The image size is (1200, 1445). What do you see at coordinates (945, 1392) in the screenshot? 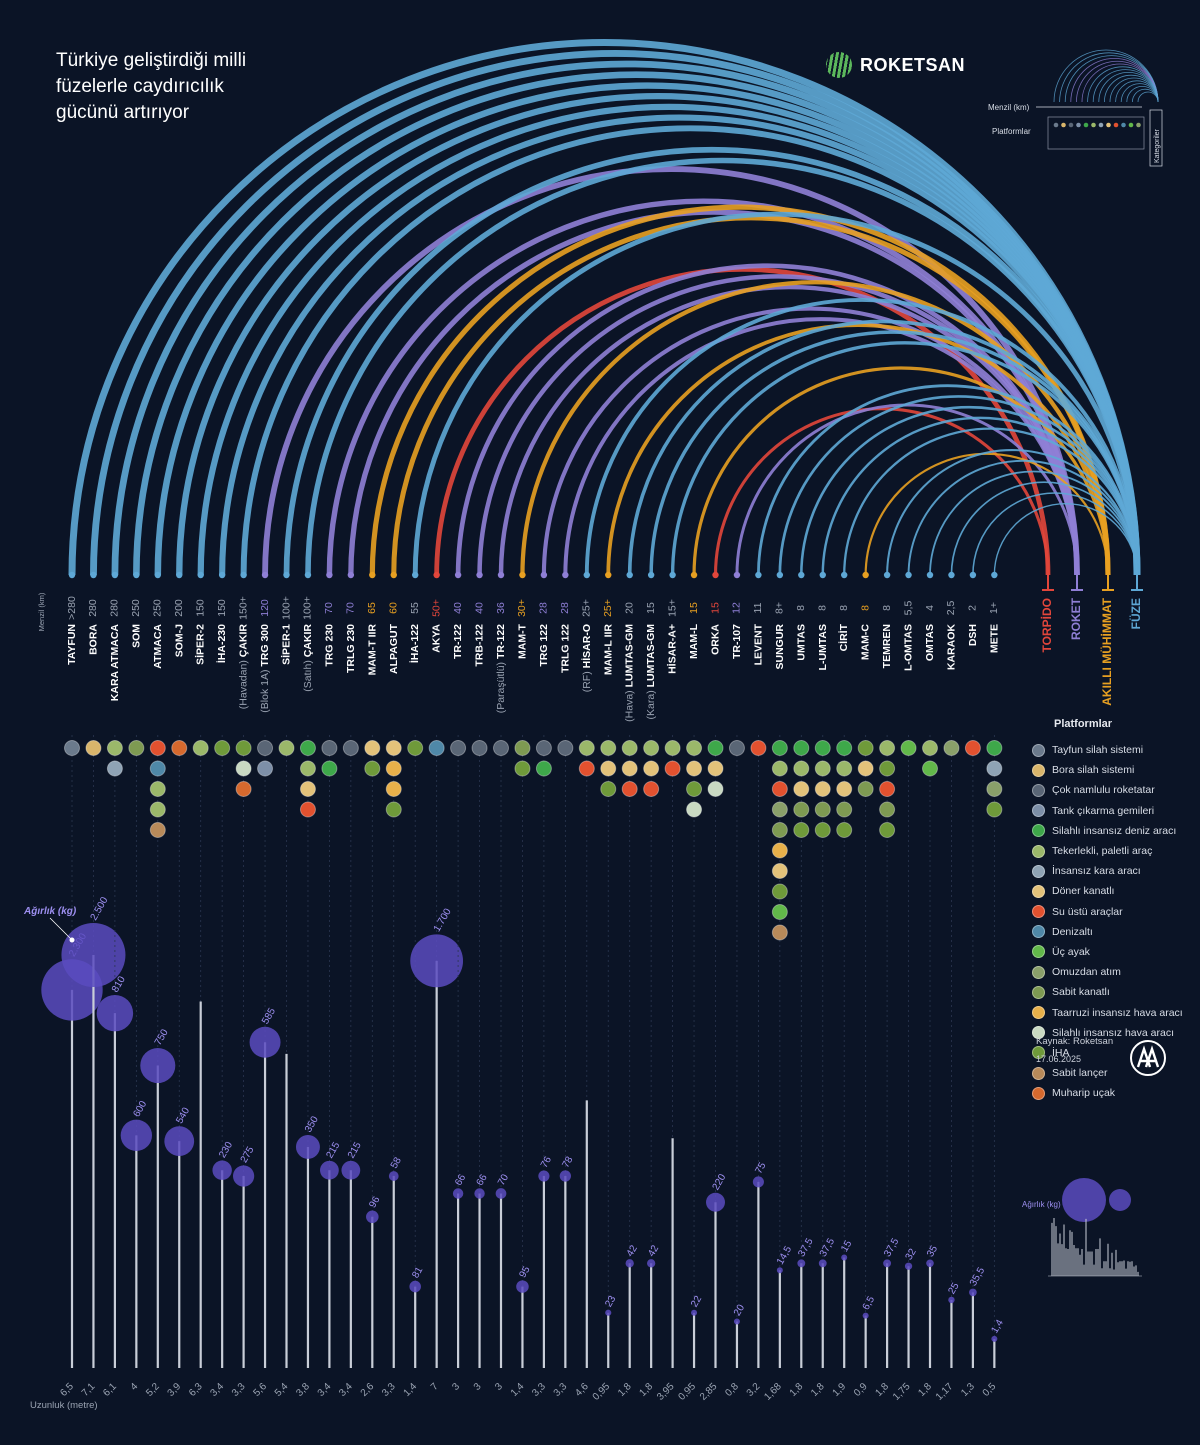
I see `length-label: 1,17` at bounding box center [945, 1392].